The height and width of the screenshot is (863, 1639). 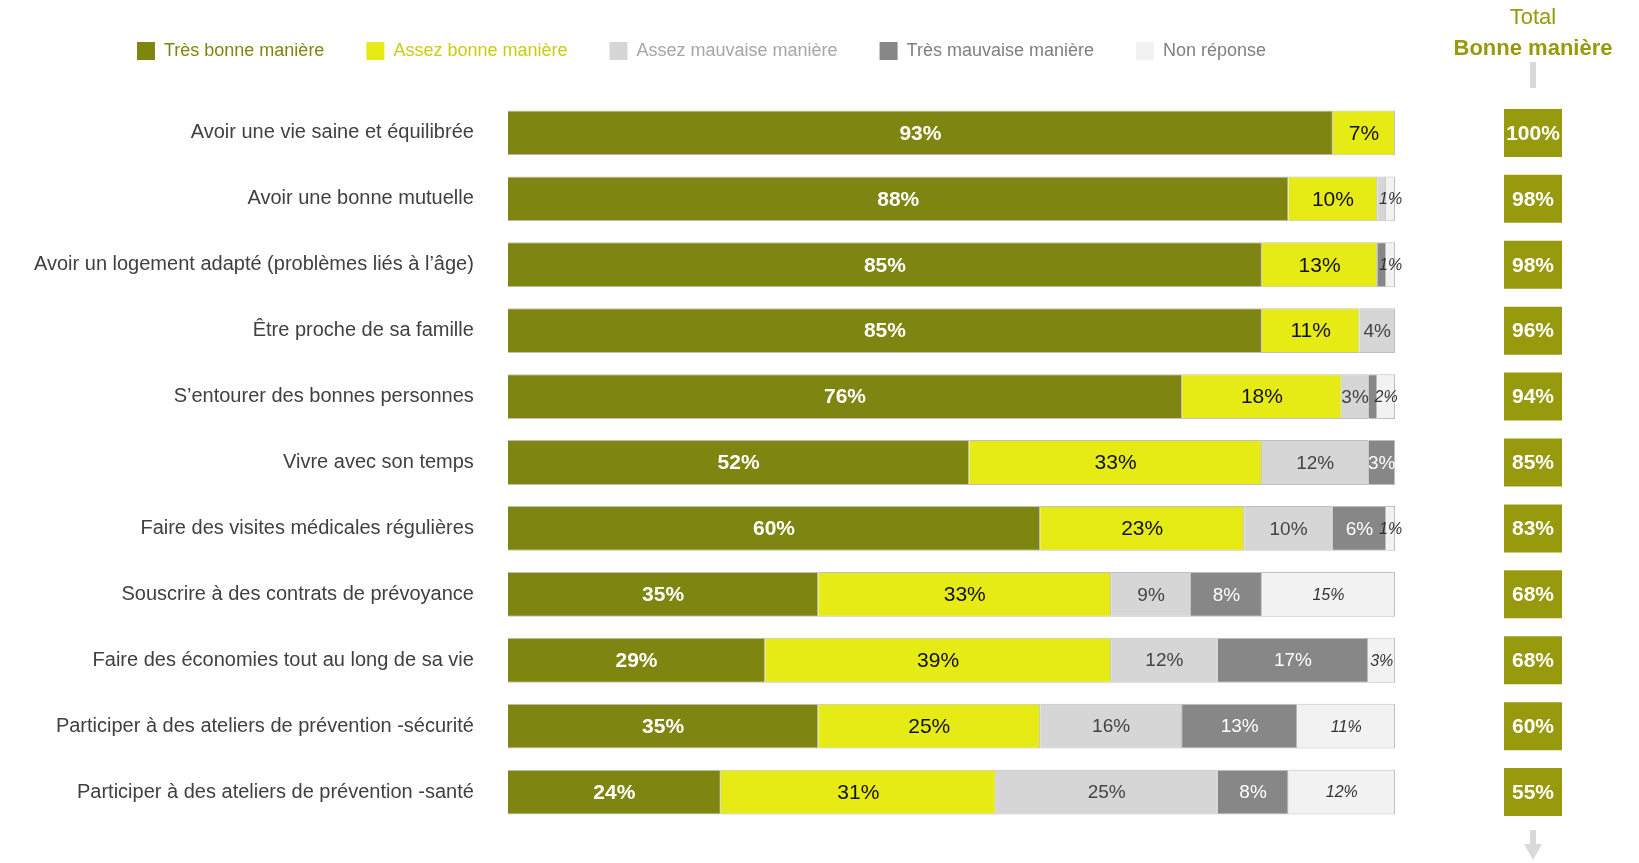 I want to click on data-label: 15%, so click(x=1328, y=594).